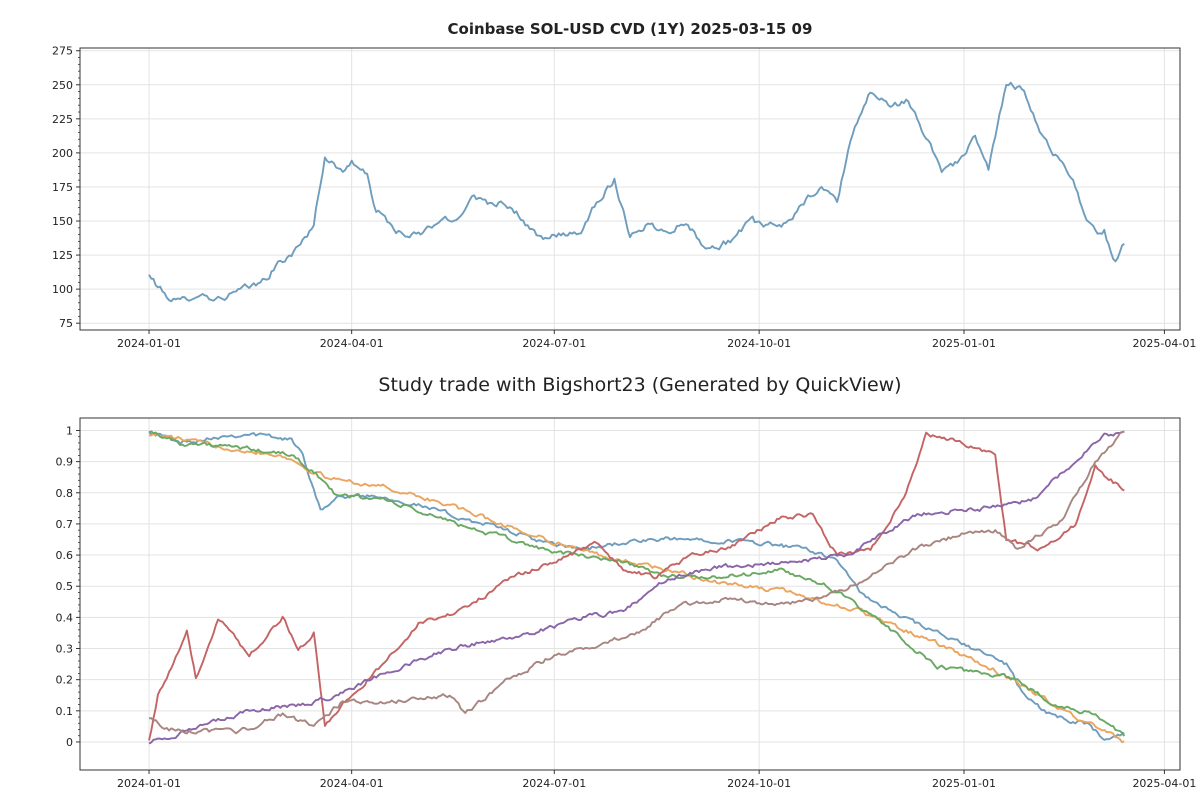  Describe the element at coordinates (65, 649) in the screenshot. I see `y-tick-label: 0.3` at that location.